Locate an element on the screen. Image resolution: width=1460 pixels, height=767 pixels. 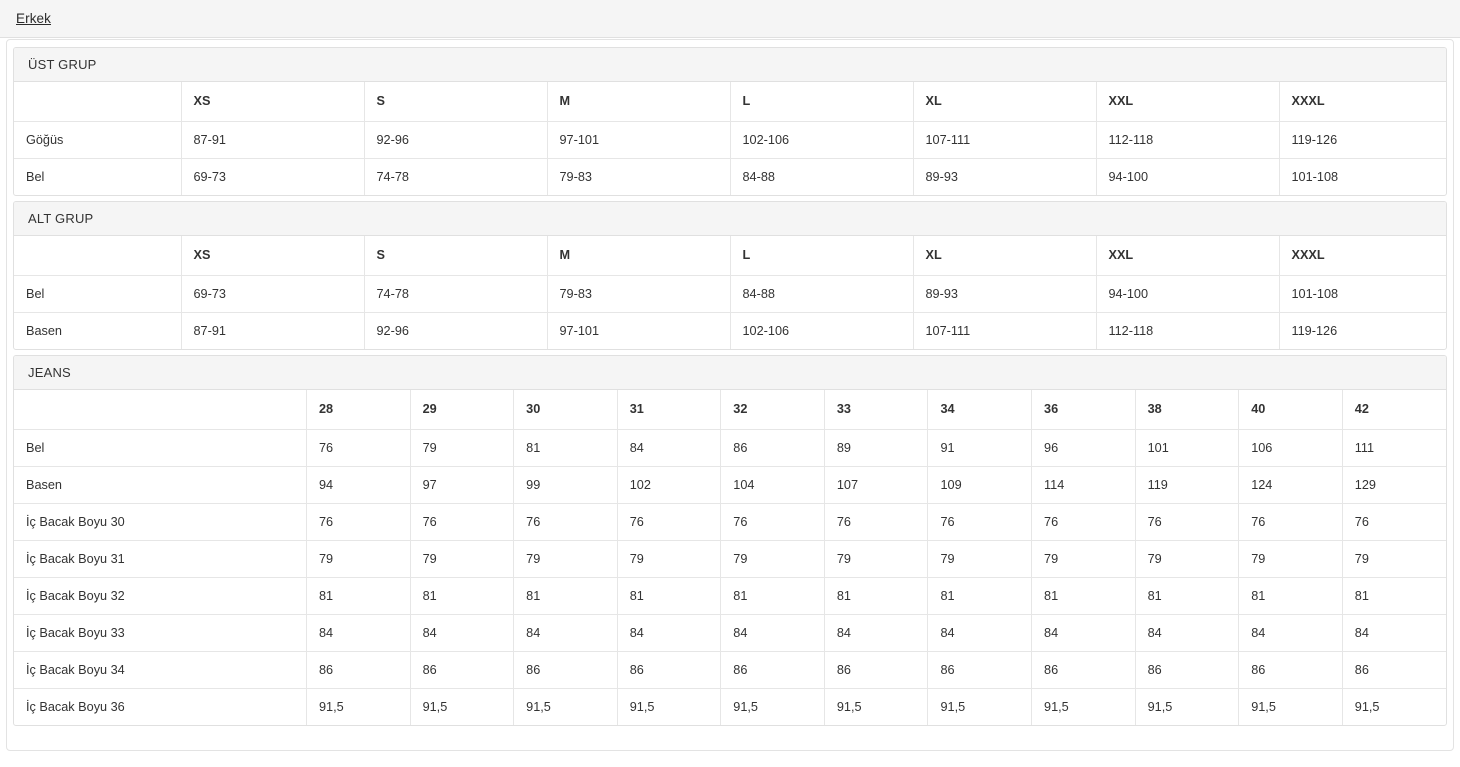
table-row: İç Bacak Boyu 32 81 81 81 81 81 81 81 81 81 81 81 is located at coordinates (730, 596).